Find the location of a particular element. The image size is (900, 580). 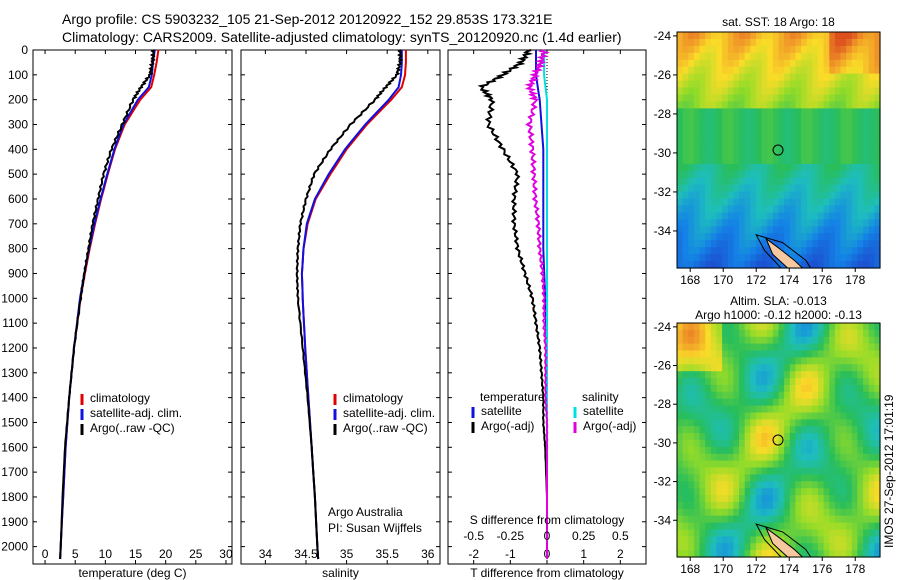

sla_map-argo-position-marker is located at coordinates (778, 440).